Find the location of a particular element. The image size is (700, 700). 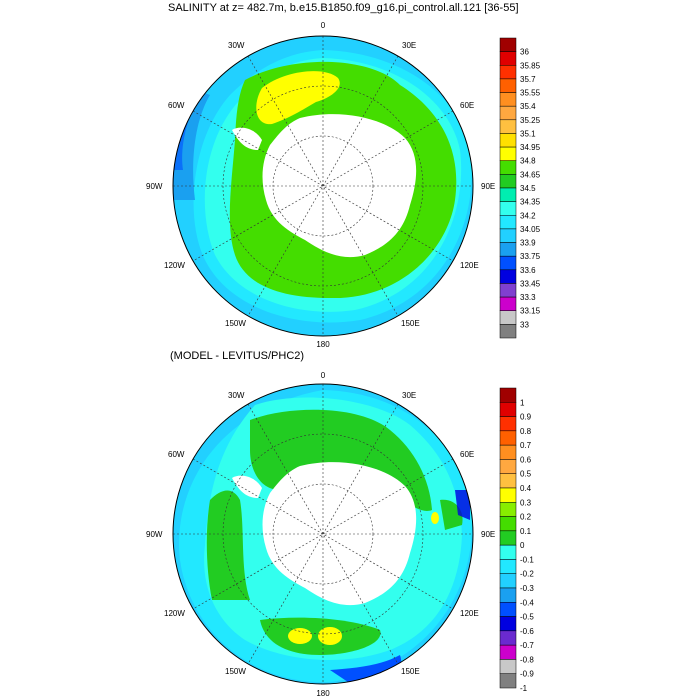

colorbar-label: 0.3 is located at coordinates (526, 502).